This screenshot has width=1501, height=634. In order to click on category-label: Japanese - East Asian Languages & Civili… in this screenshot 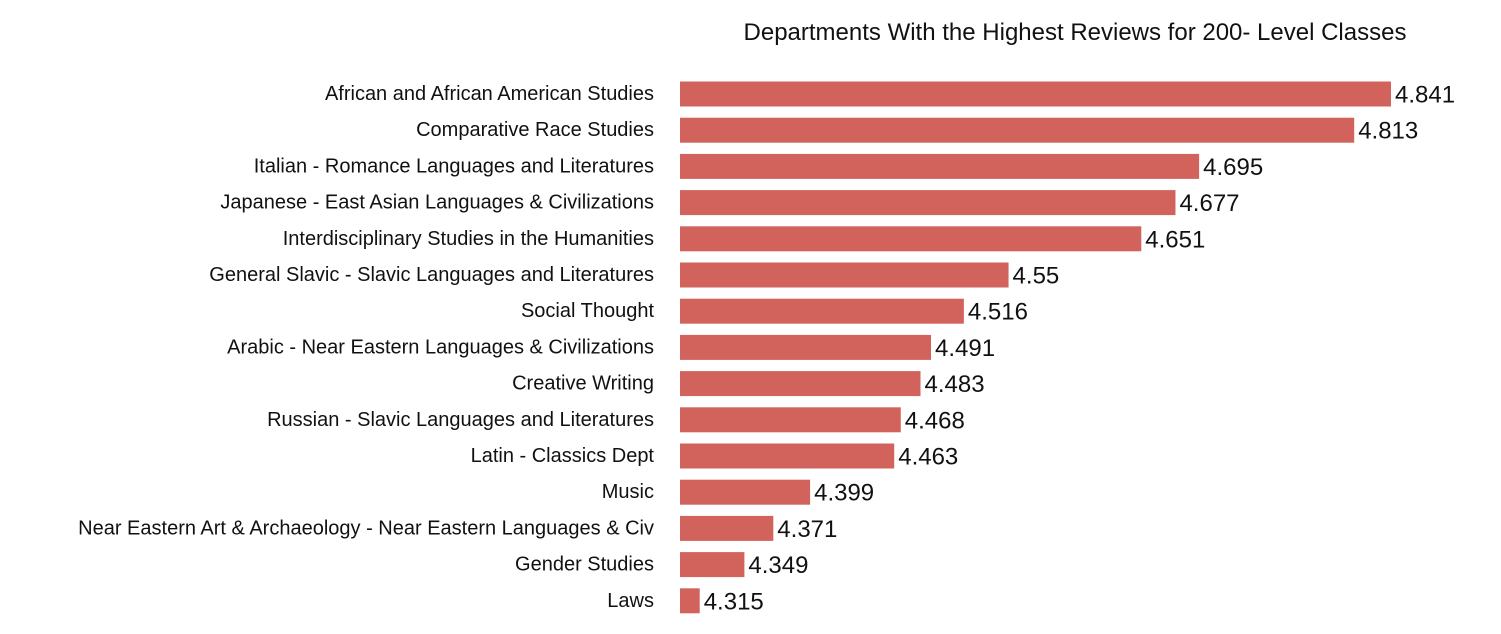, I will do `click(437, 203)`.